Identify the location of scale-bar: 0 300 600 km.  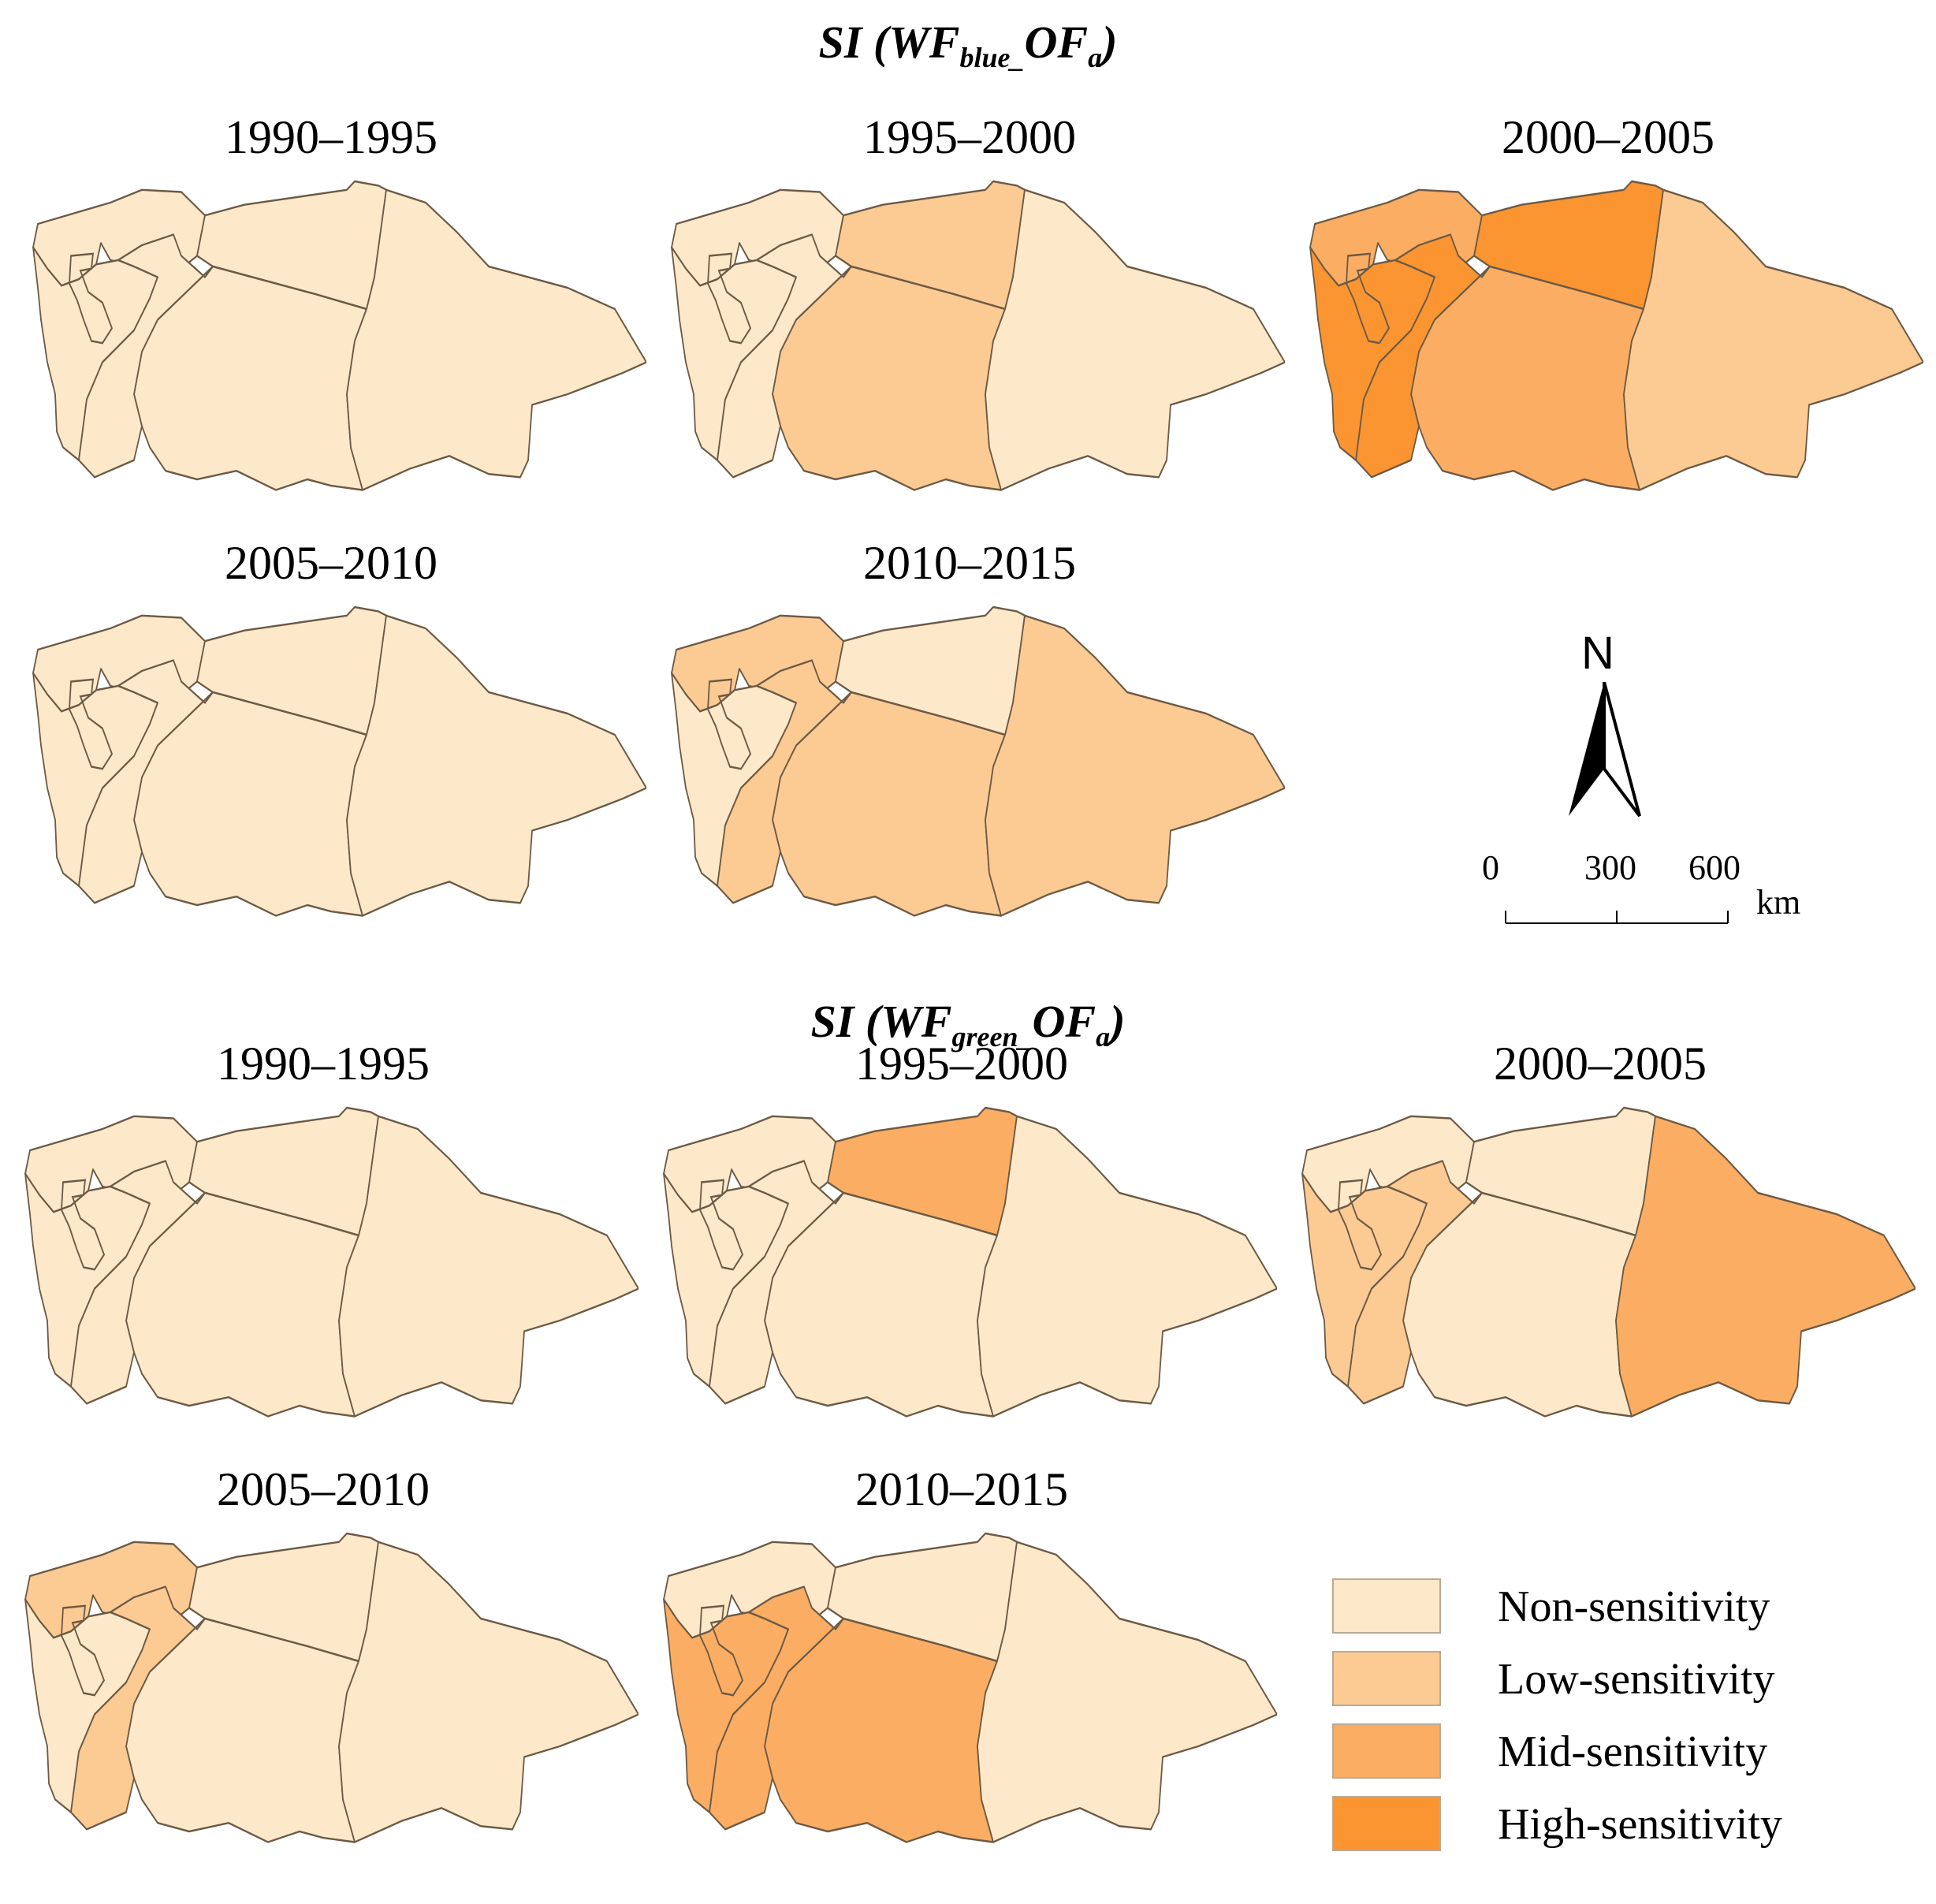
(1664, 891).